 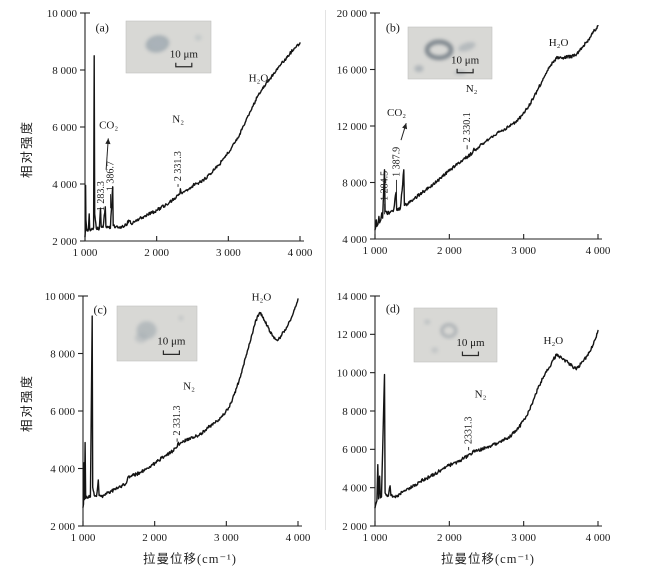 What do you see at coordinates (325, 270) in the screenshot?
I see `page-column-divider` at bounding box center [325, 270].